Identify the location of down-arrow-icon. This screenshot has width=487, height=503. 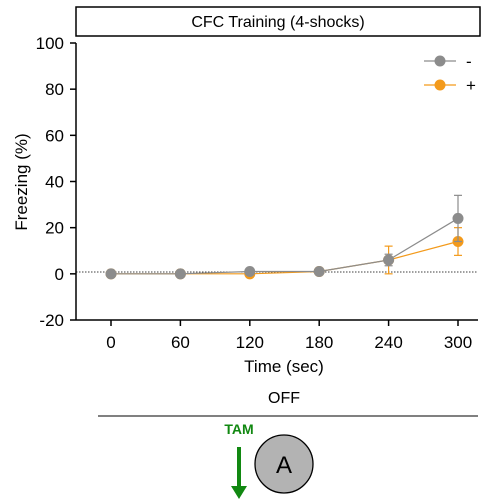
(239, 473).